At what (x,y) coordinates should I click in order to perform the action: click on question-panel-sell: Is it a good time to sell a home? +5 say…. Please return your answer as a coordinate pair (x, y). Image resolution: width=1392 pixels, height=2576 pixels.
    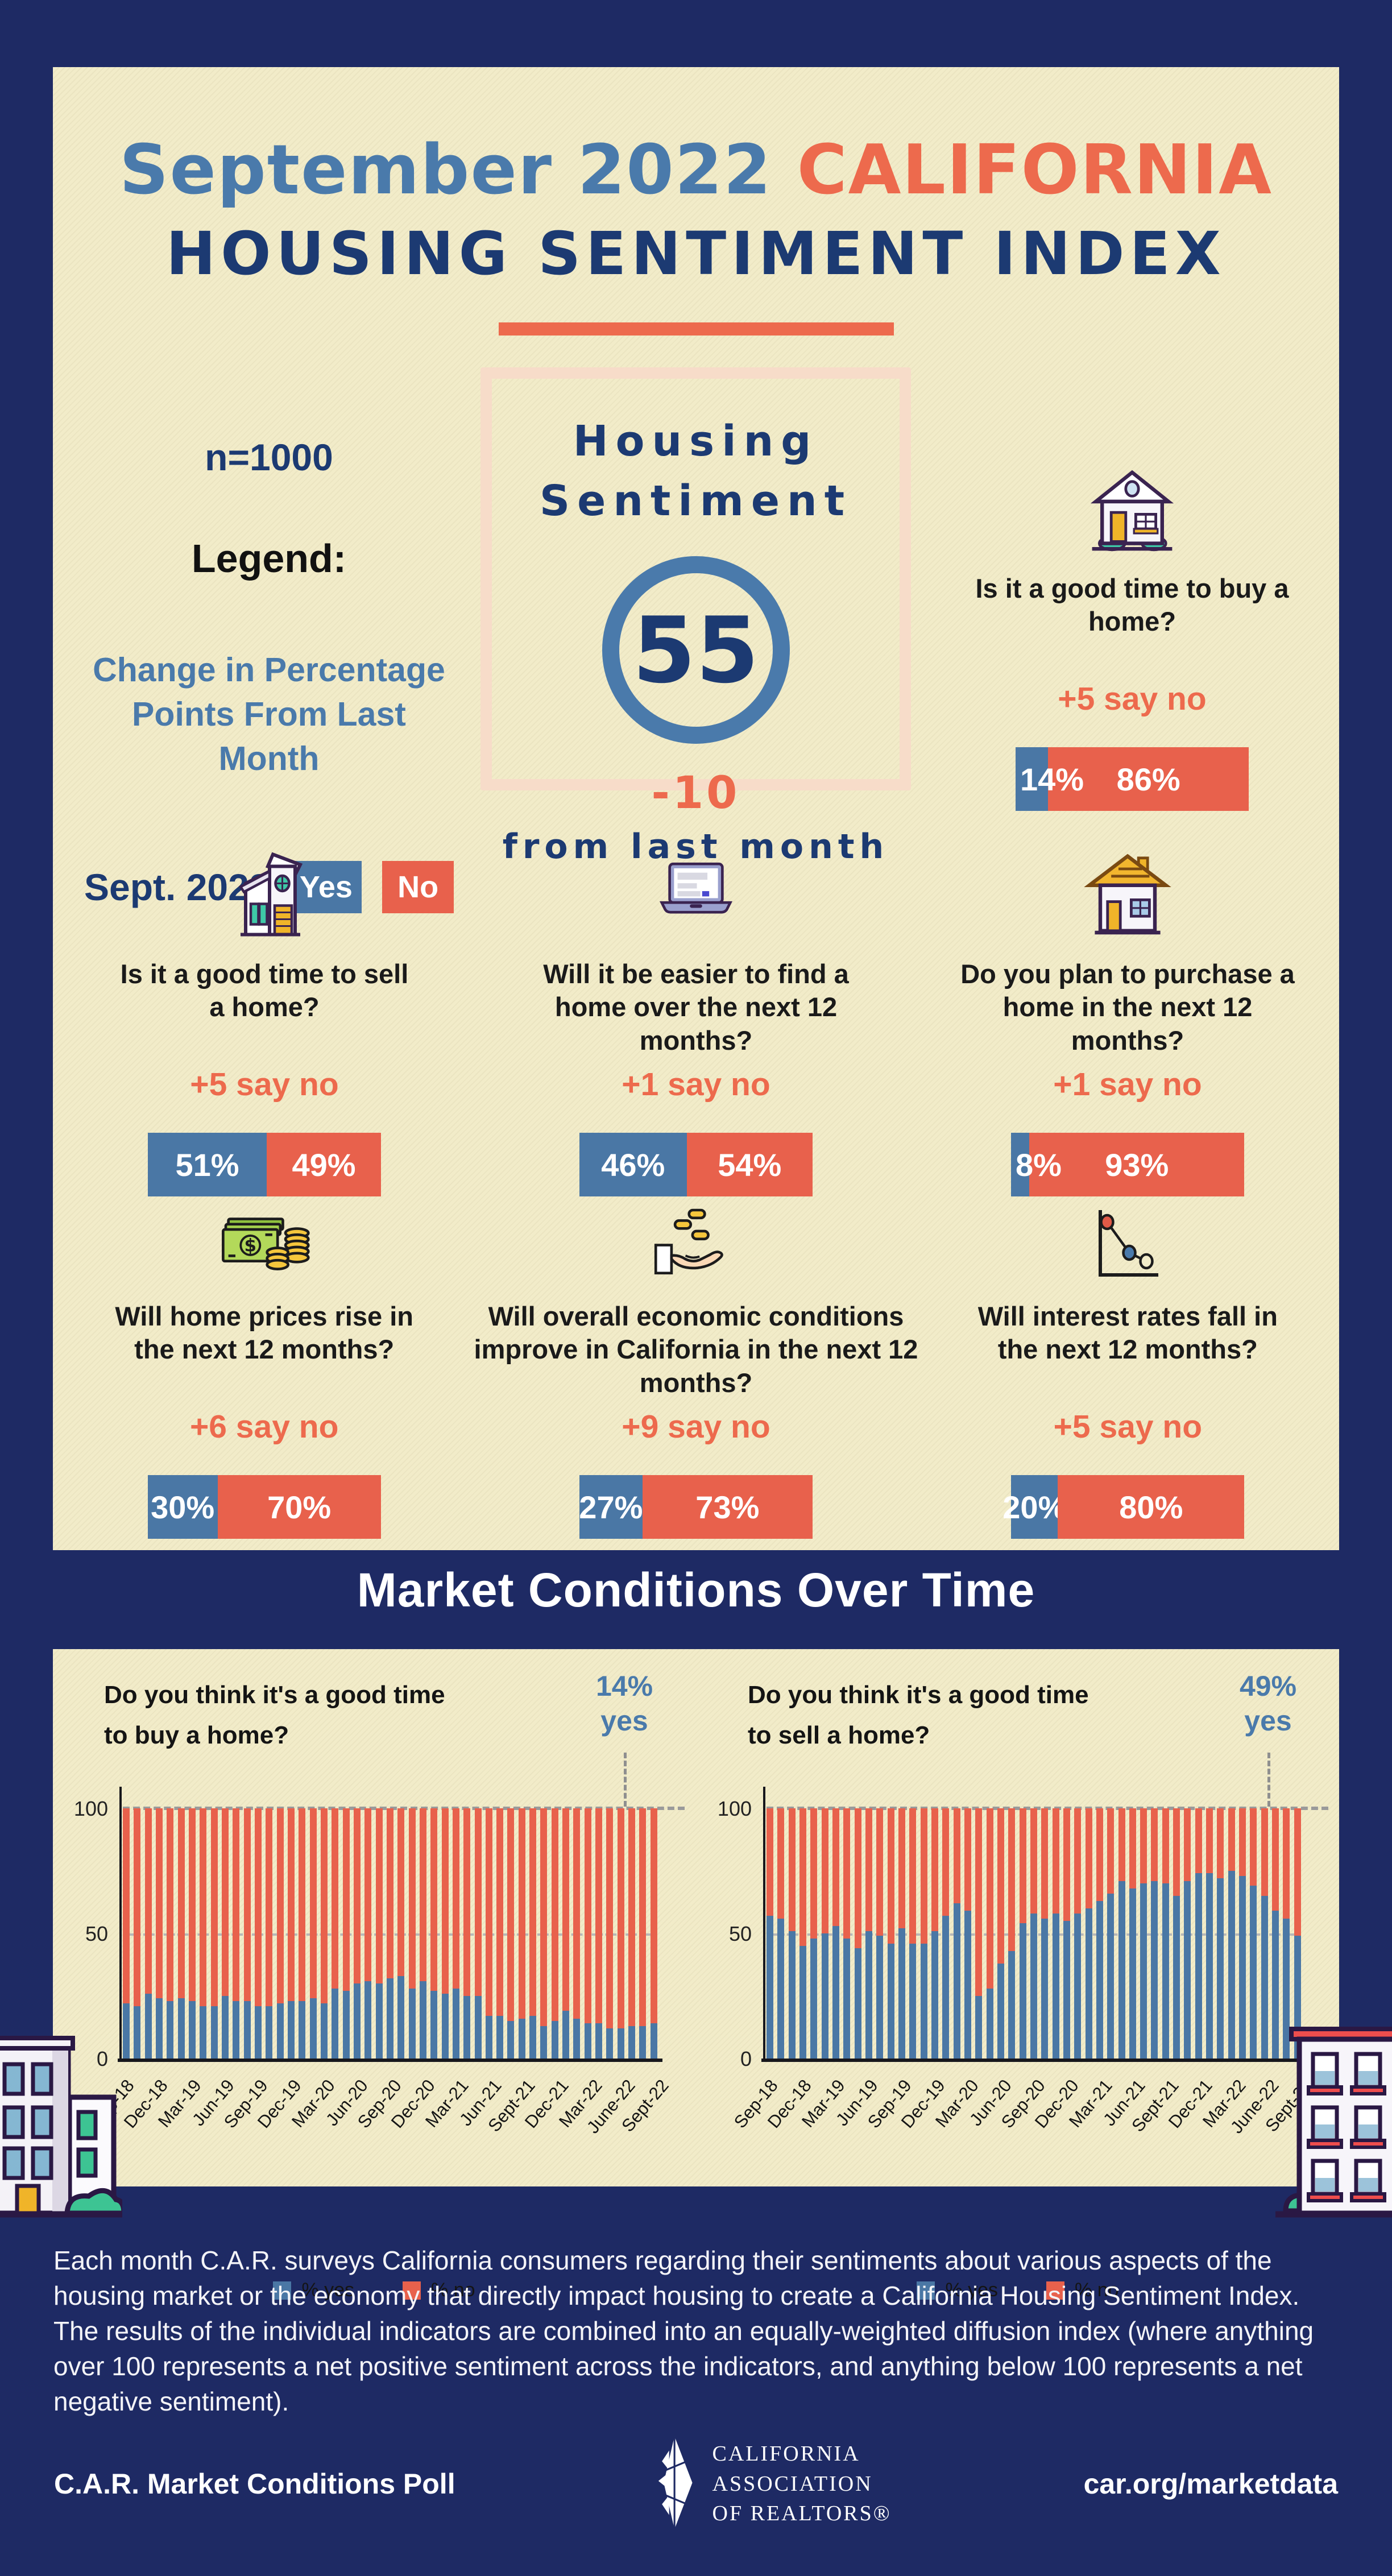
    Looking at the image, I should click on (264, 1023).